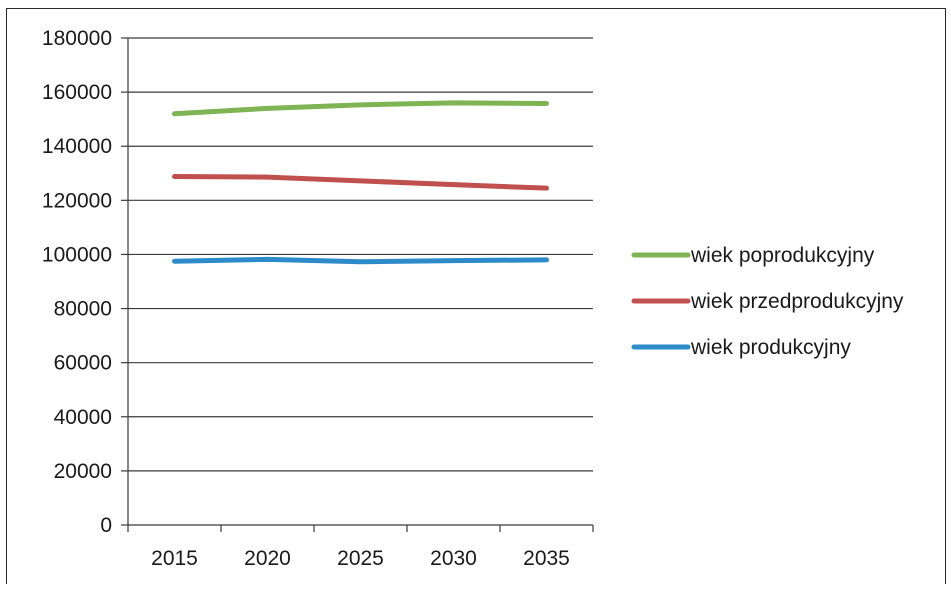  Describe the element at coordinates (174, 558) in the screenshot. I see `x-tick-label: 2015` at that location.